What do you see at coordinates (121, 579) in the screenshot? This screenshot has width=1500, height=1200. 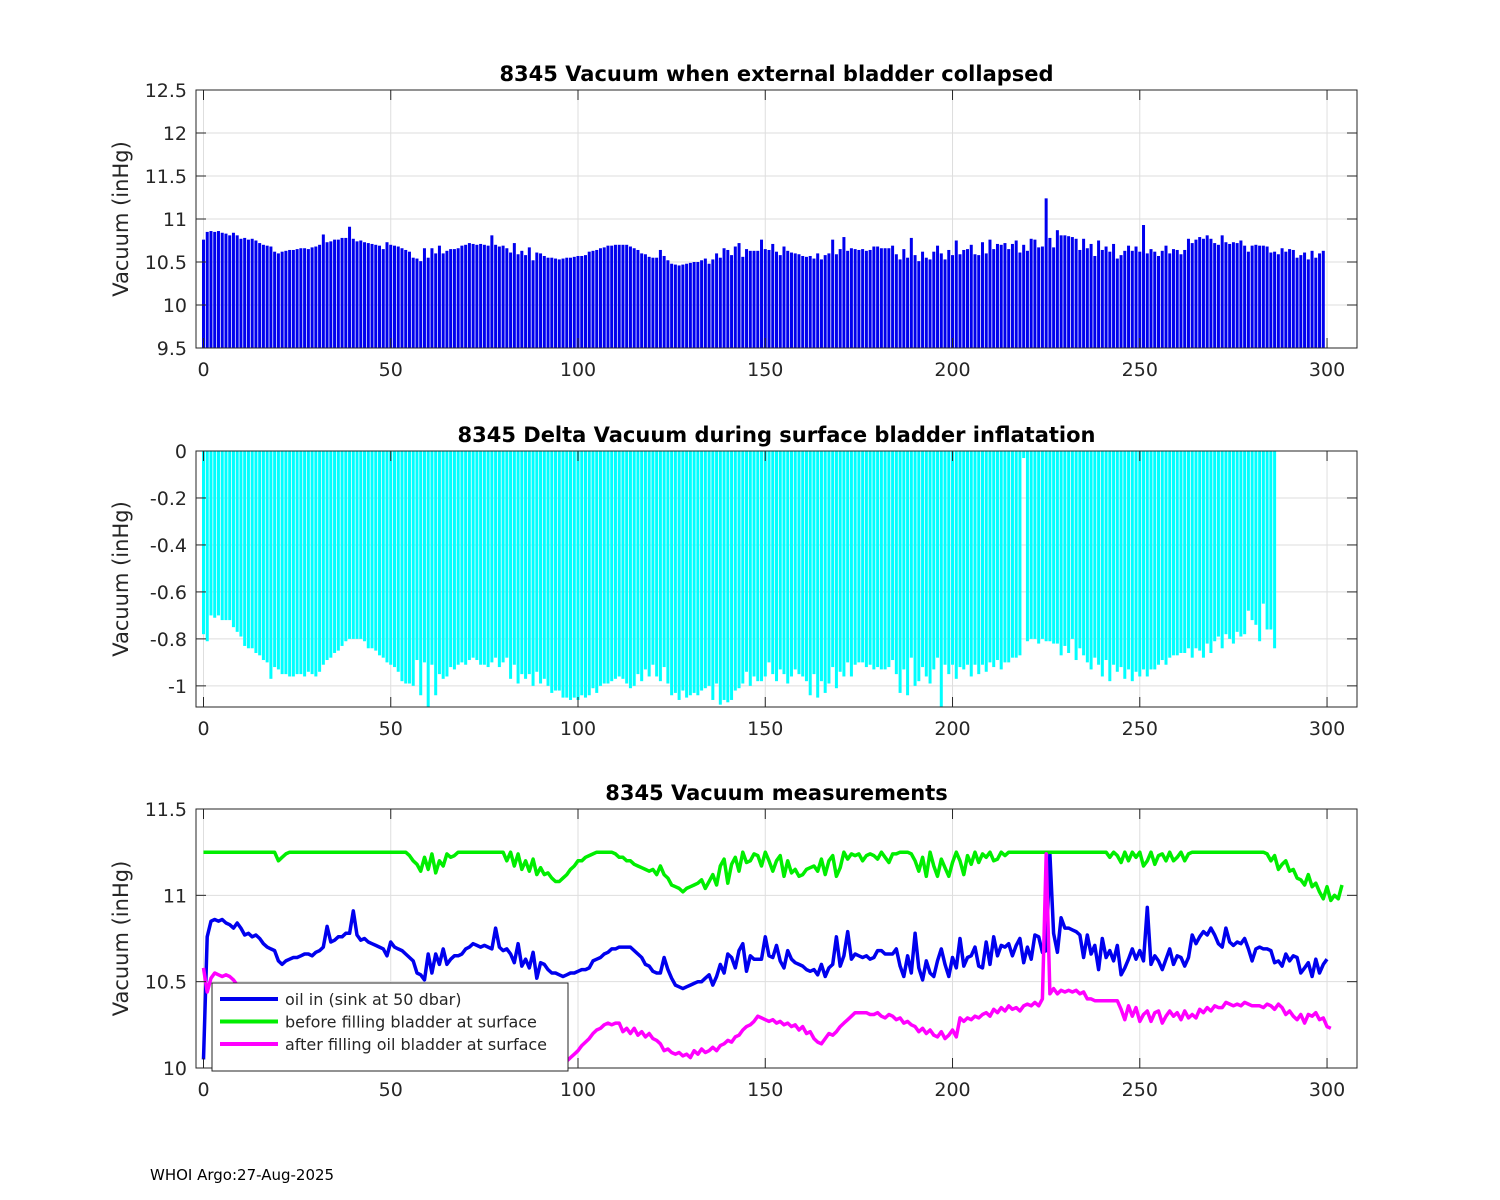 I see `y-axis-label: Vacuum (inHg)` at bounding box center [121, 579].